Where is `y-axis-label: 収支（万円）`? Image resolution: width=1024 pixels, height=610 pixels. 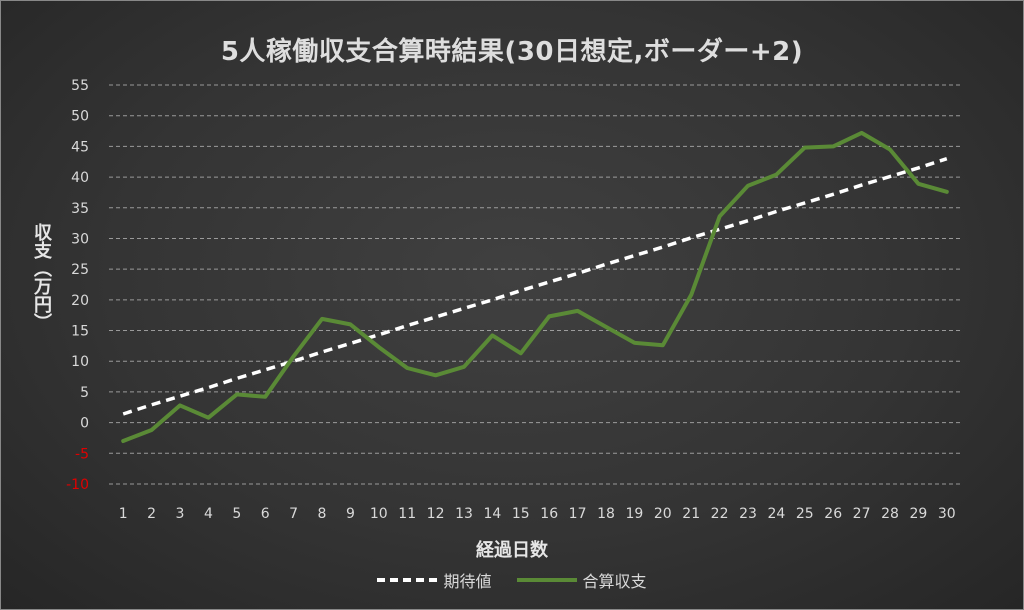 y-axis-label: 収支（万円） is located at coordinates (41, 277).